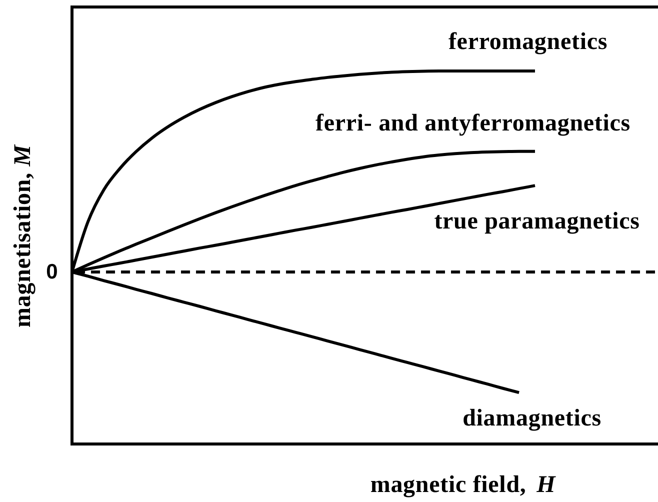  I want to click on x-axis-title: magnetic field, H, so click(463, 485).